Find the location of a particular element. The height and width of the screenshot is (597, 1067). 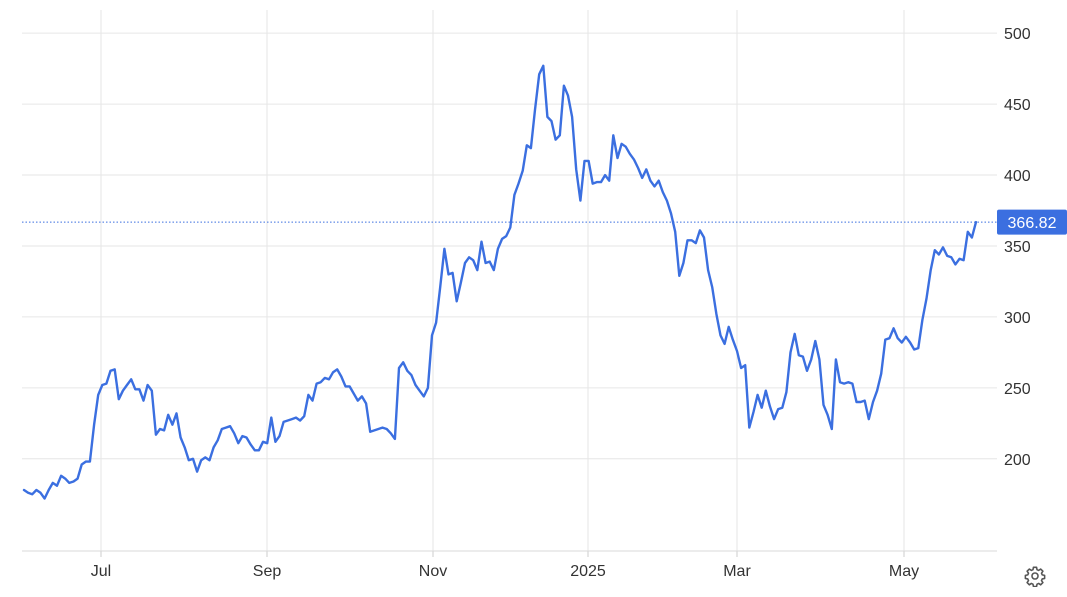

last-value-label-text: 366.82 is located at coordinates (1032, 223).